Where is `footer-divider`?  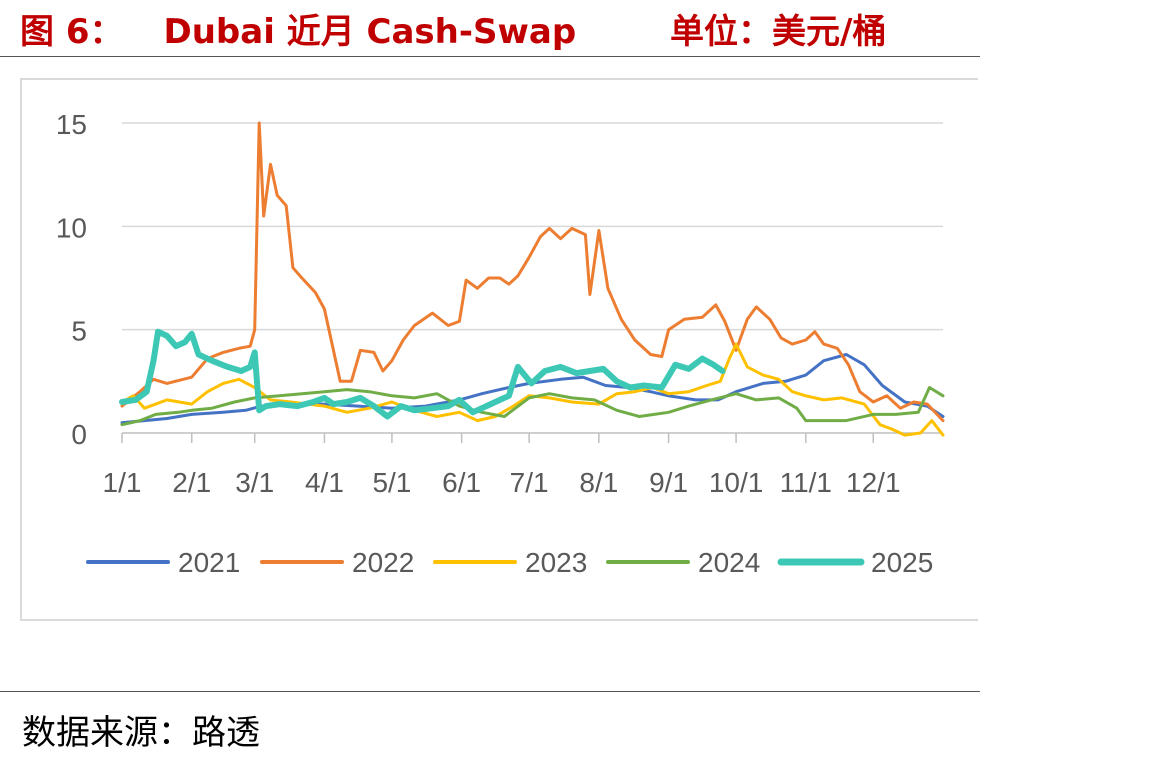 footer-divider is located at coordinates (490, 691).